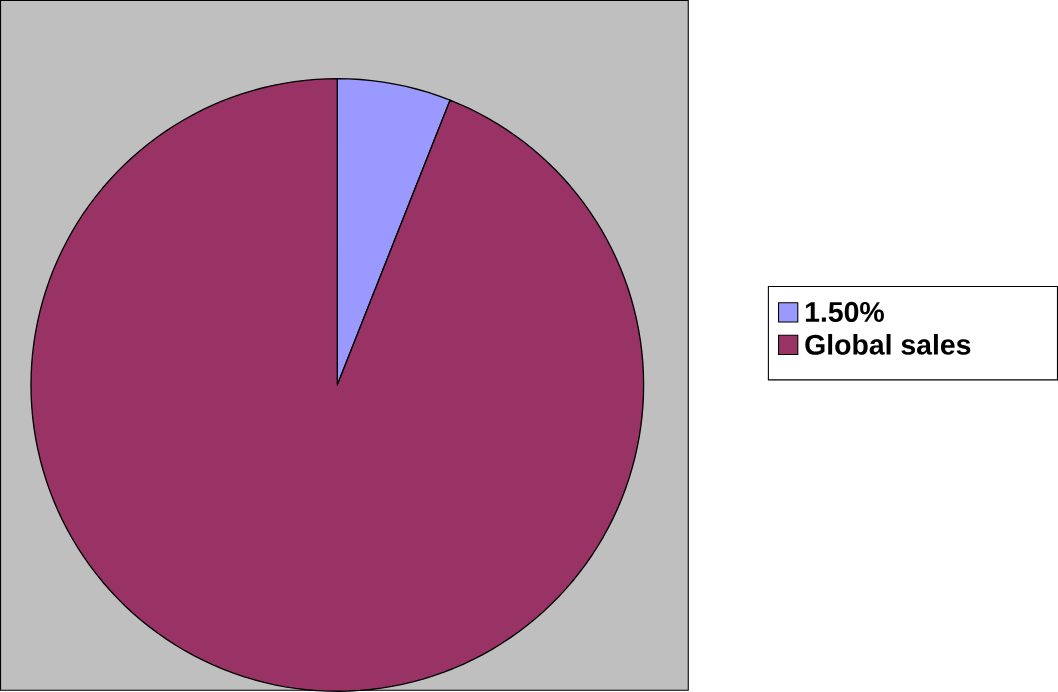 Image resolution: width=1058 pixels, height=692 pixels. What do you see at coordinates (888, 344) in the screenshot?
I see `legend-label: Global sales` at bounding box center [888, 344].